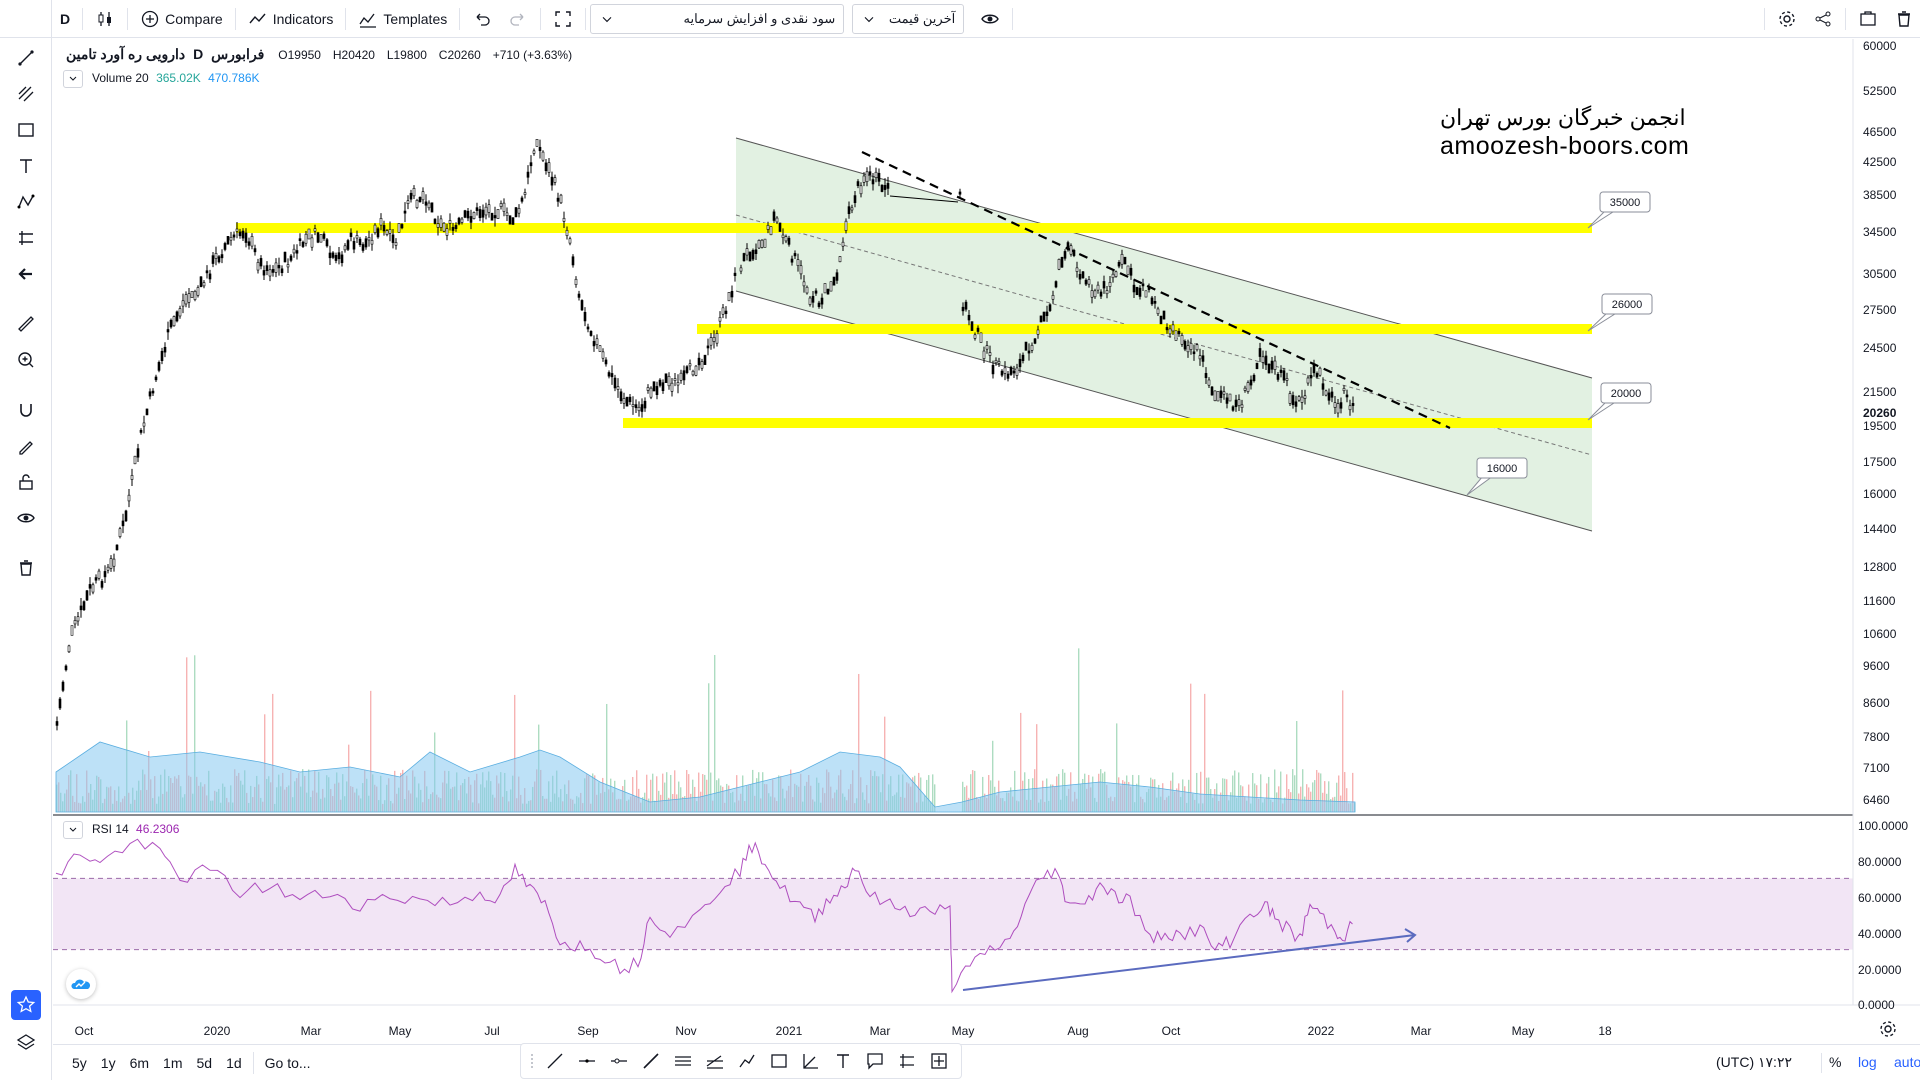  What do you see at coordinates (26, 1042) in the screenshot?
I see `layers-icon` at bounding box center [26, 1042].